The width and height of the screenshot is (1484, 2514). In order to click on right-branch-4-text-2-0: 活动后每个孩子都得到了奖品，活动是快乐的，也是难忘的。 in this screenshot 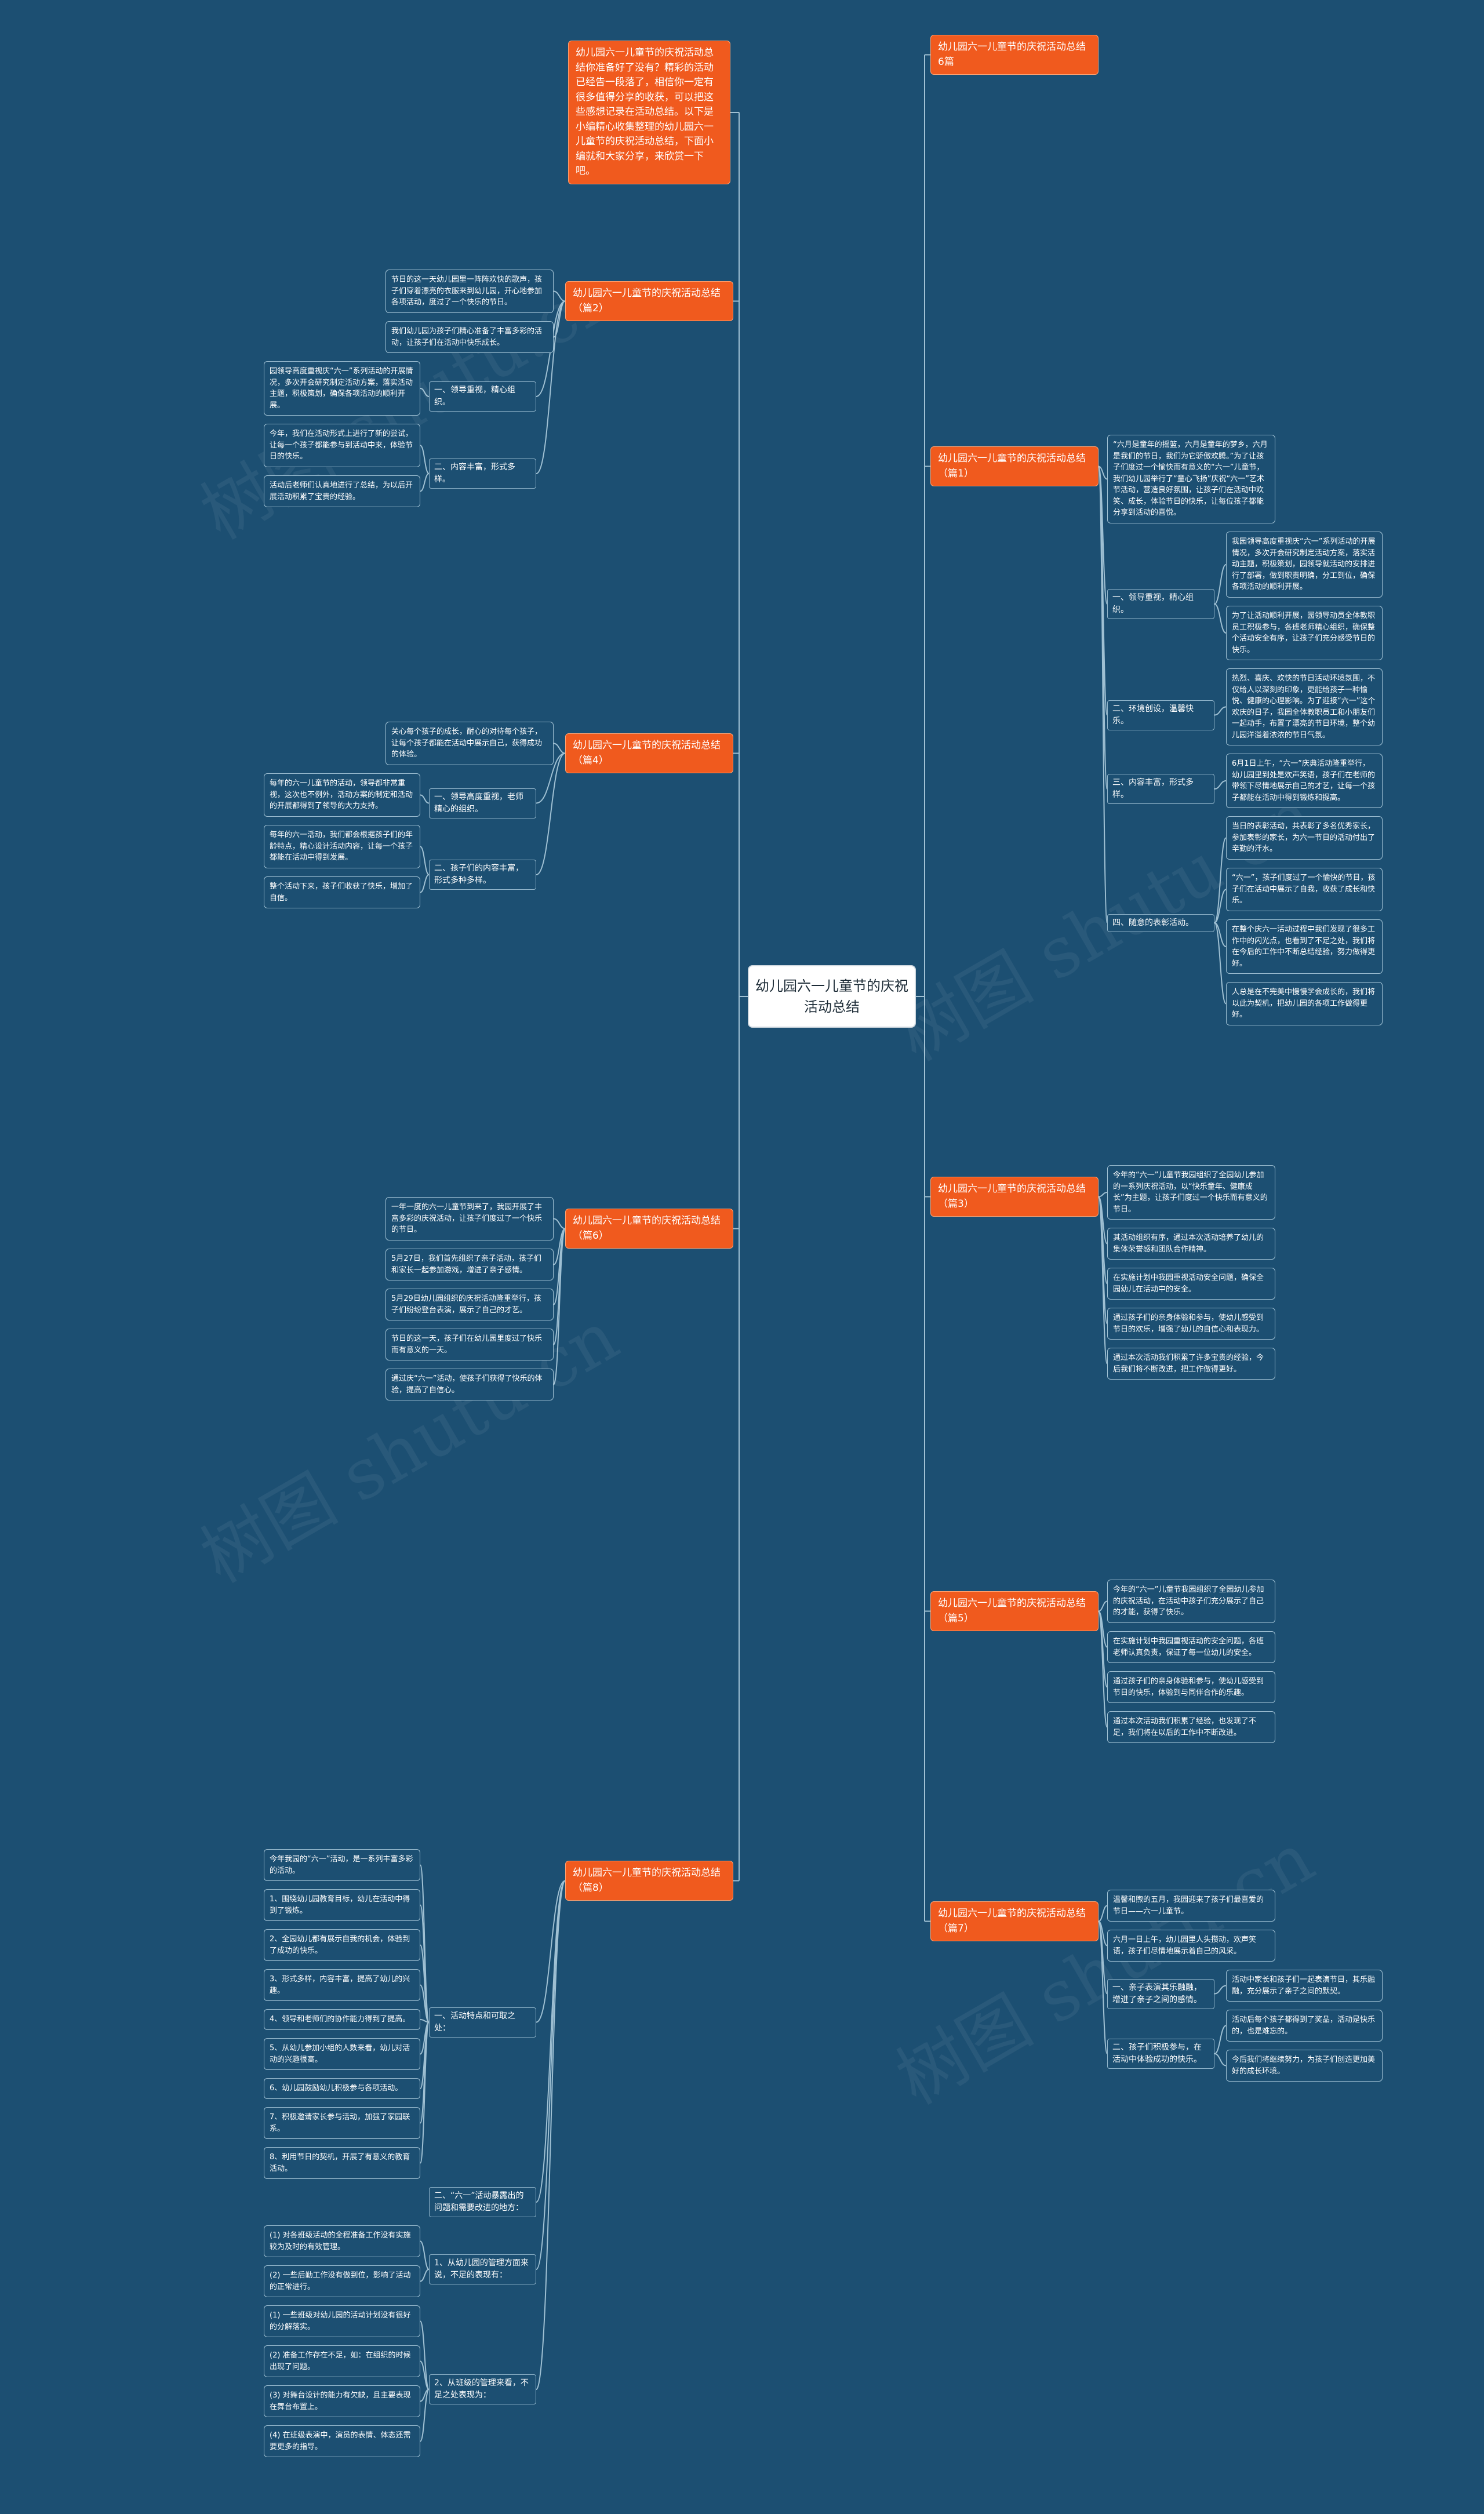, I will do `click(1305, 2026)`.